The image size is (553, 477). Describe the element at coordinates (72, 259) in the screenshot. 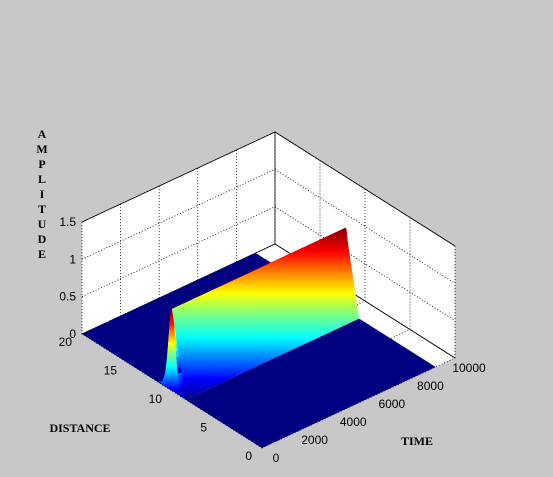

I see `z-tick-label: 1` at that location.